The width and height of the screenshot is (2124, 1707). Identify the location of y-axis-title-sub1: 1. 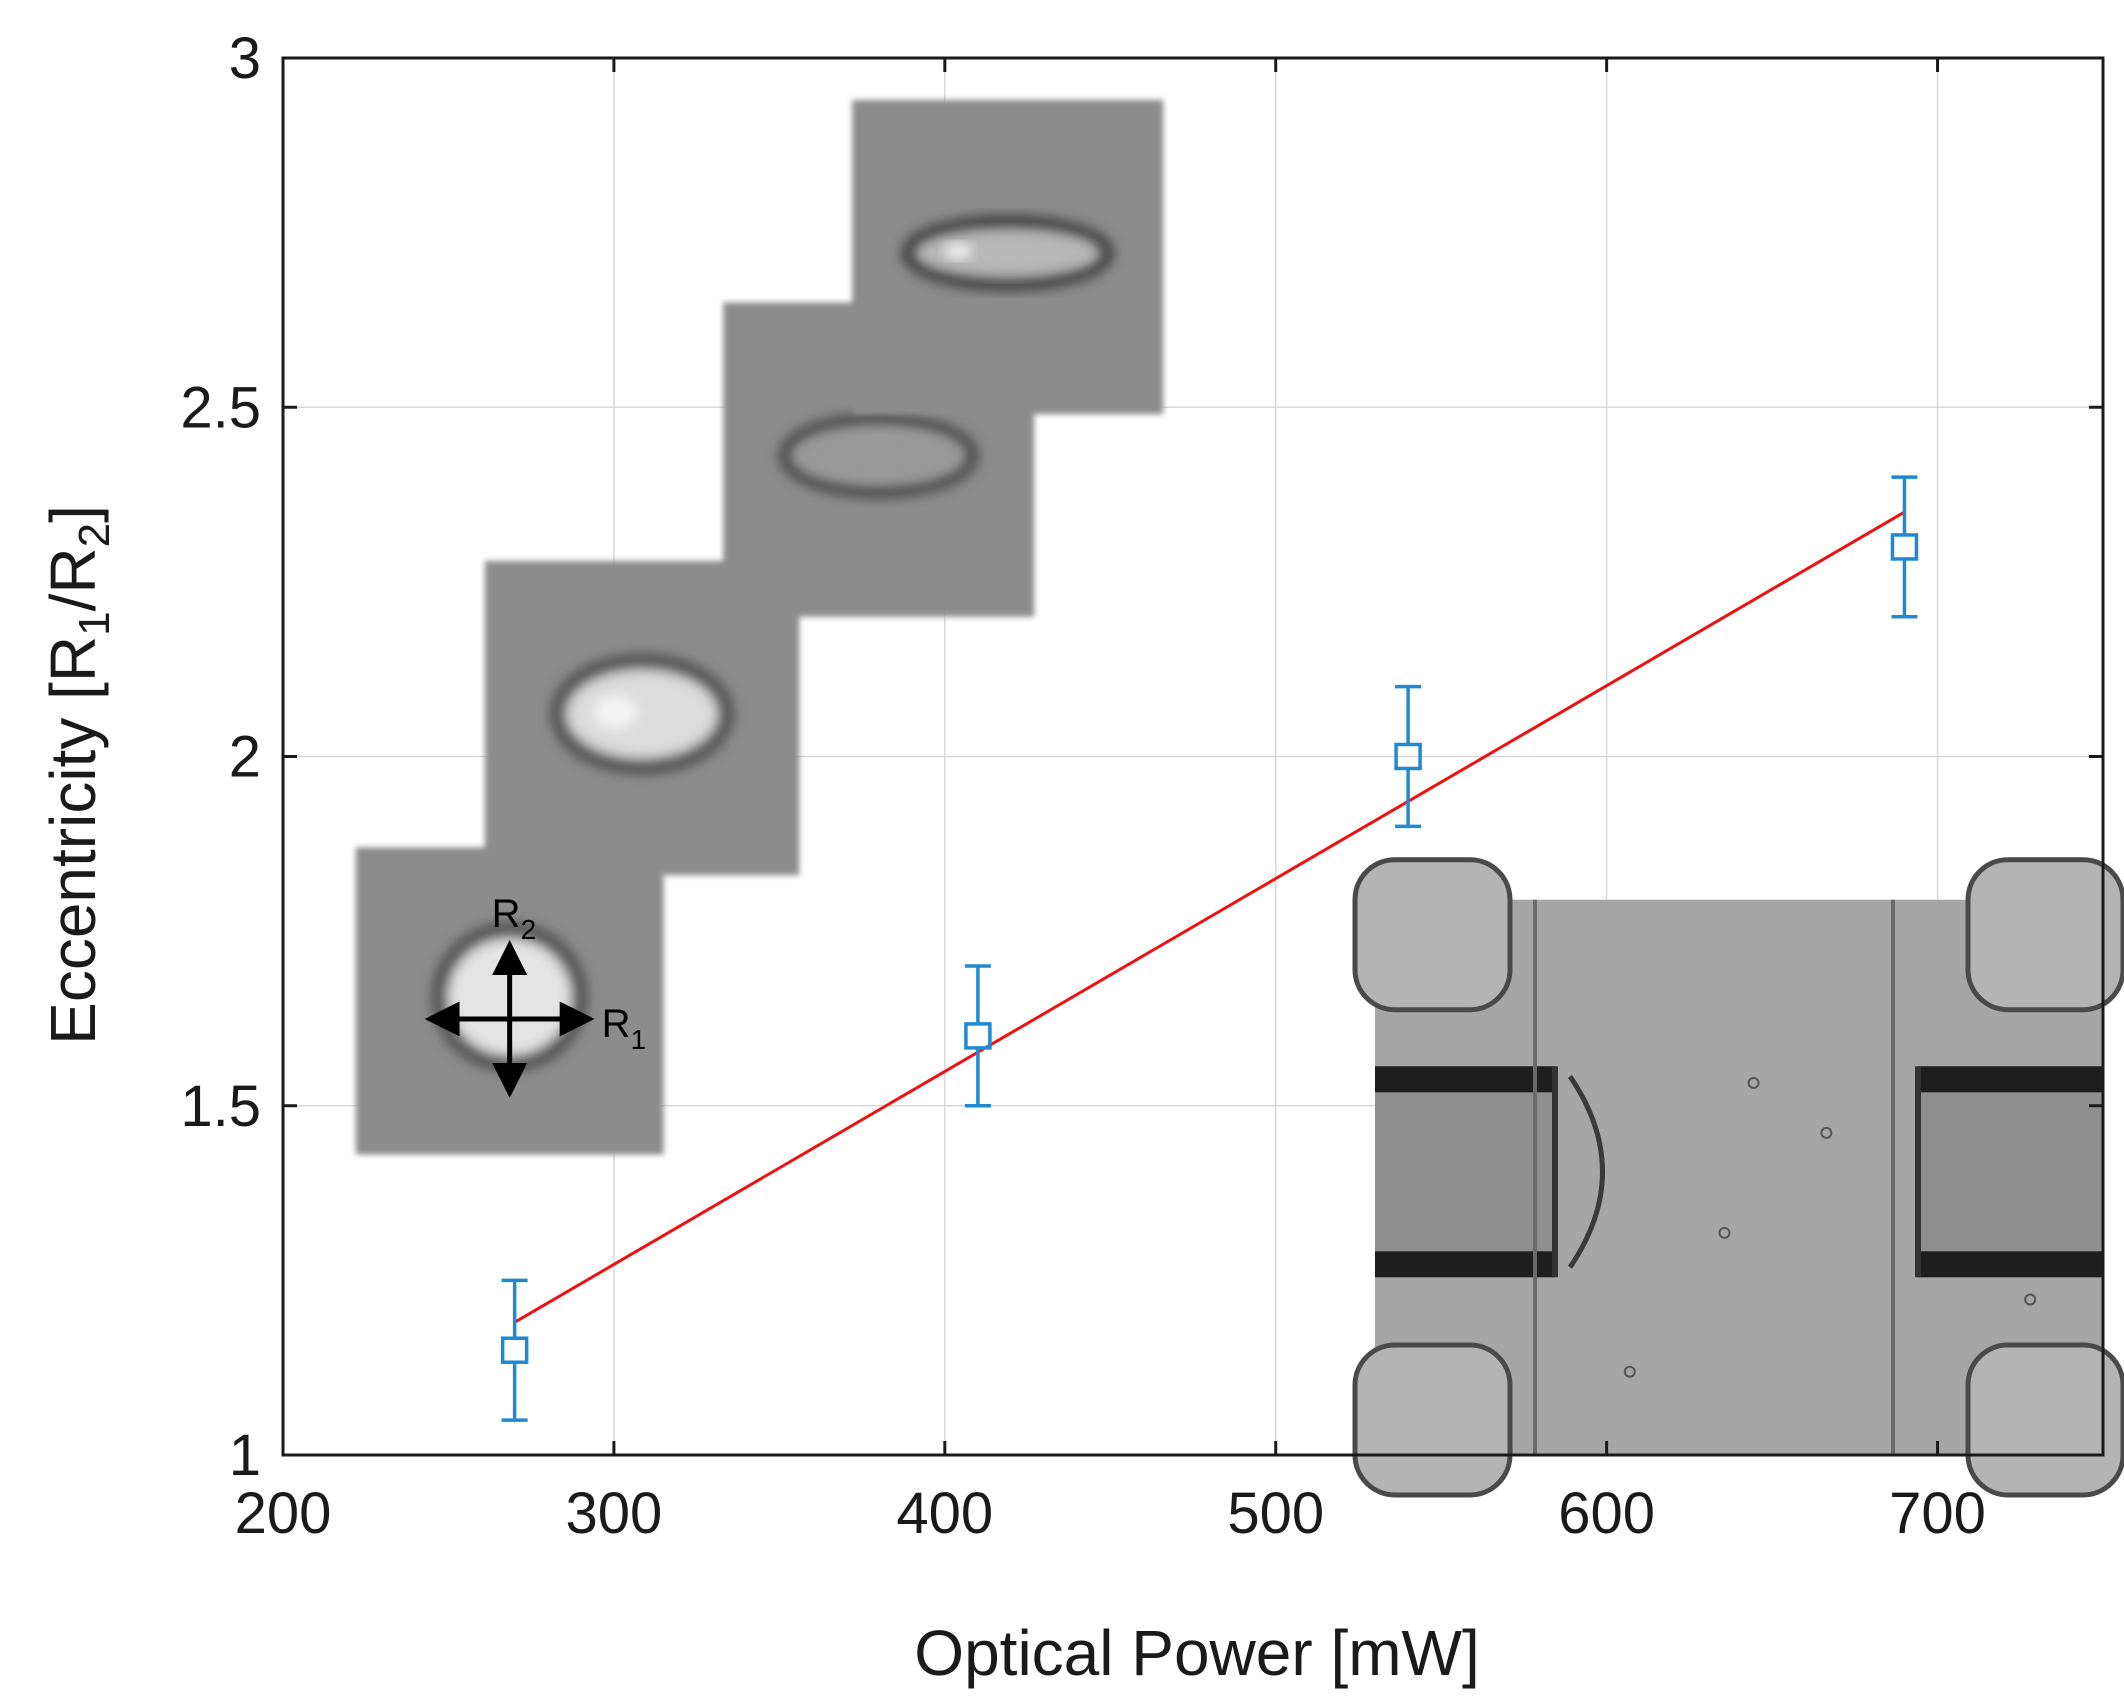
(94, 623).